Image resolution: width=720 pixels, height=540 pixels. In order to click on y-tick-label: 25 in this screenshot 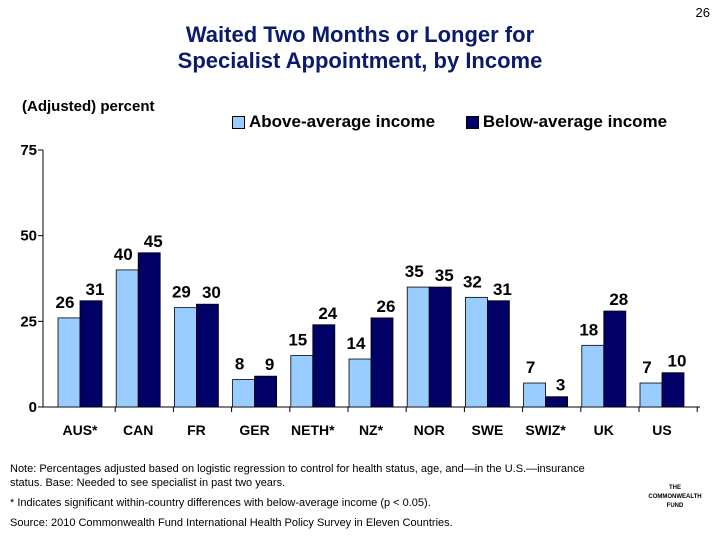, I will do `click(28, 321)`.